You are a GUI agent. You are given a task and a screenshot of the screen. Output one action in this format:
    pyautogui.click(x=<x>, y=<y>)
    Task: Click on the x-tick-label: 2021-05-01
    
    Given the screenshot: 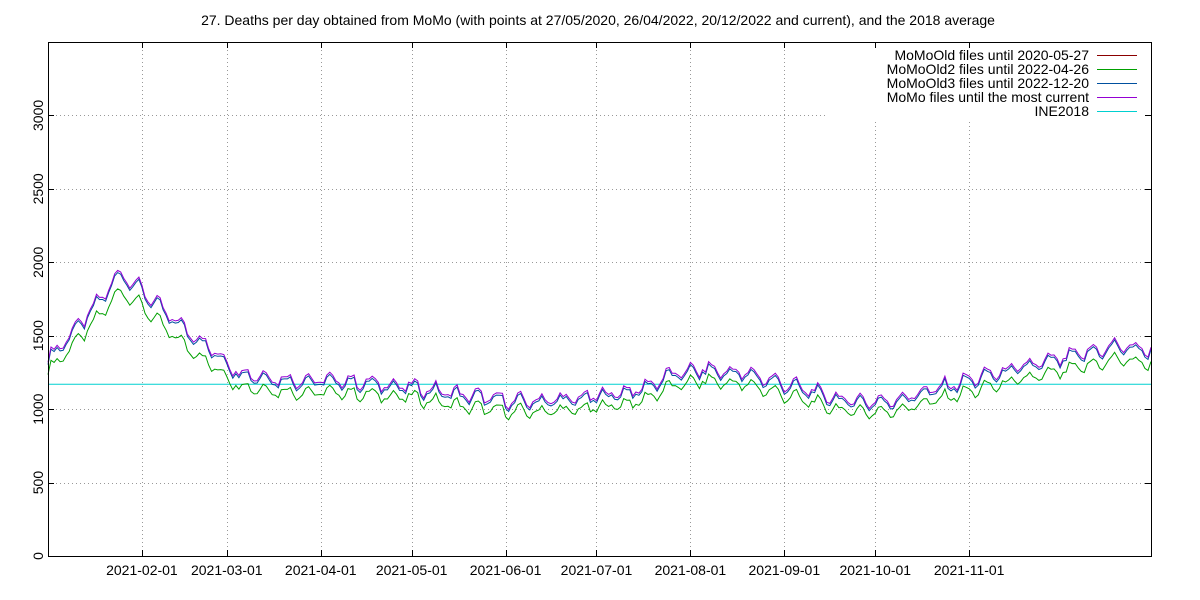 What is the action you would take?
    pyautogui.click(x=412, y=570)
    